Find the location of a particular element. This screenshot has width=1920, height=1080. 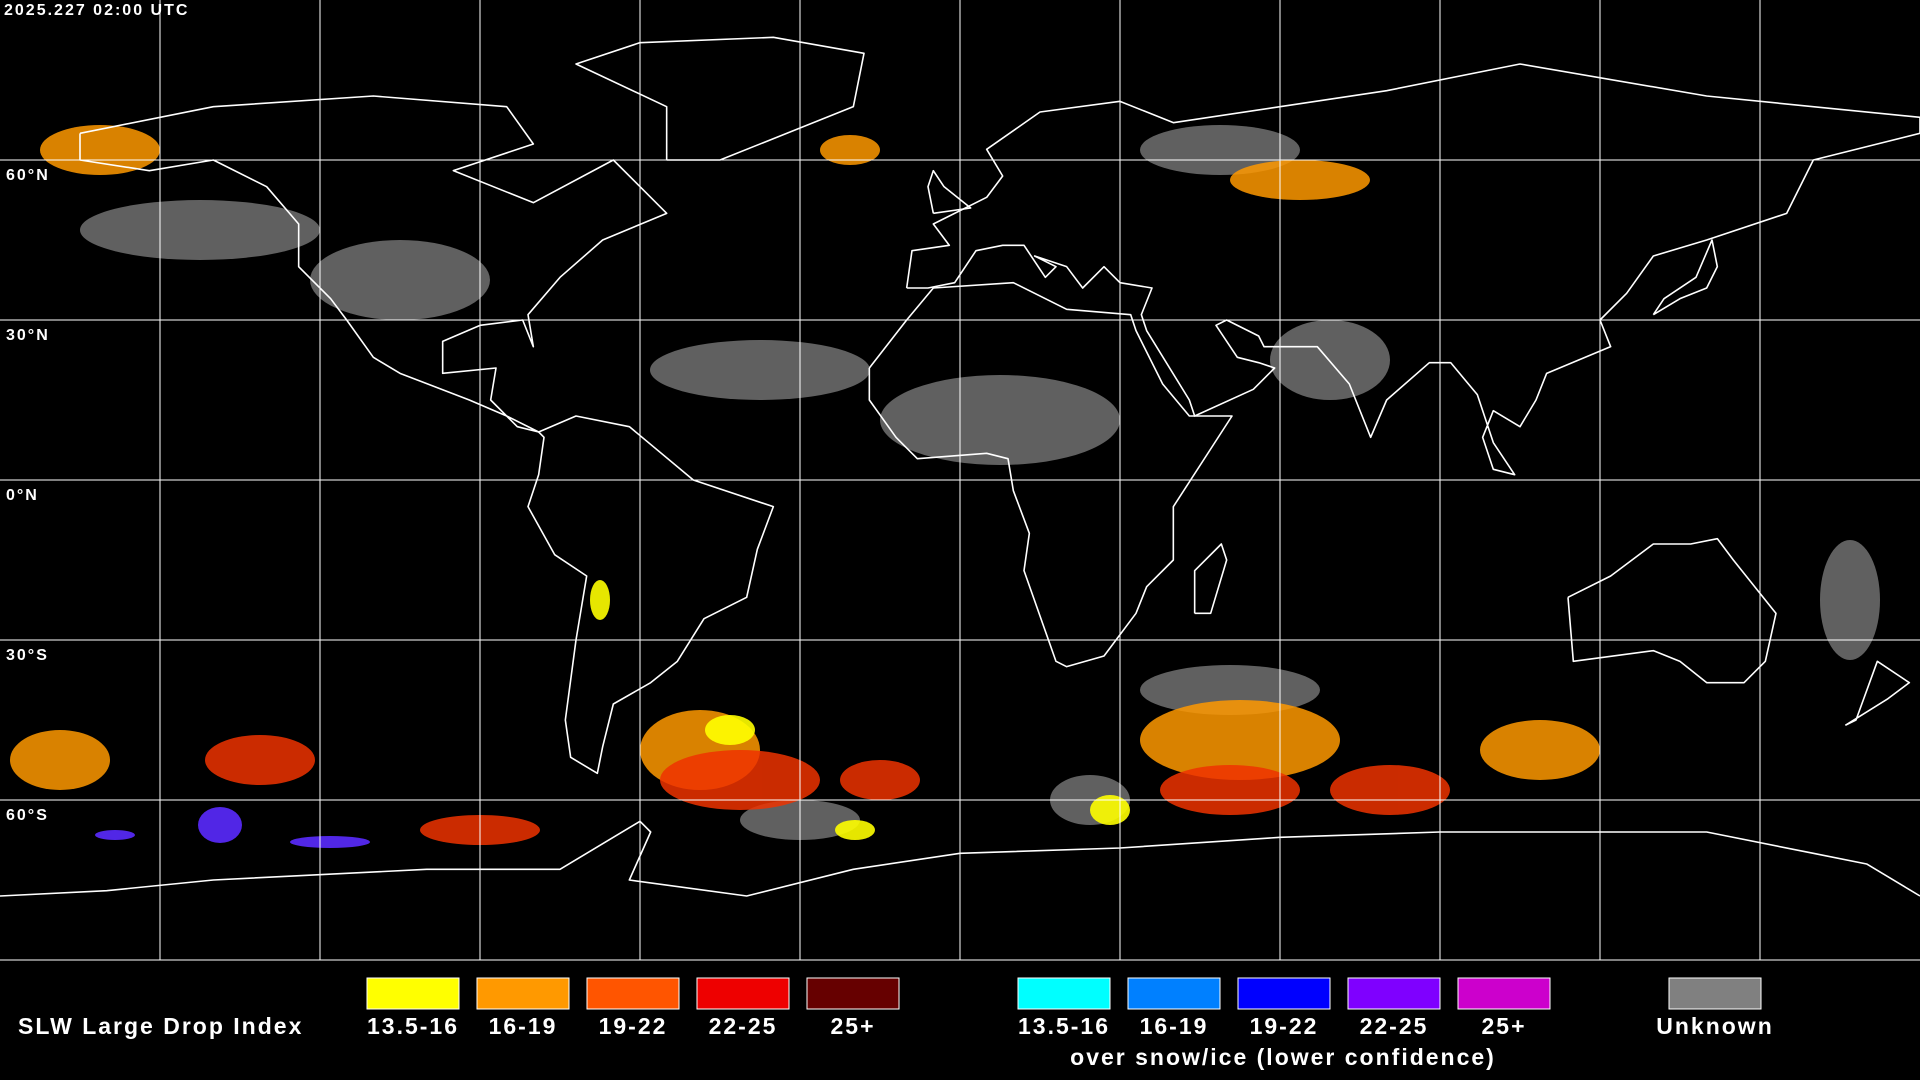

timestamp: 2025.227 02:00 UTC is located at coordinates (96, 10).